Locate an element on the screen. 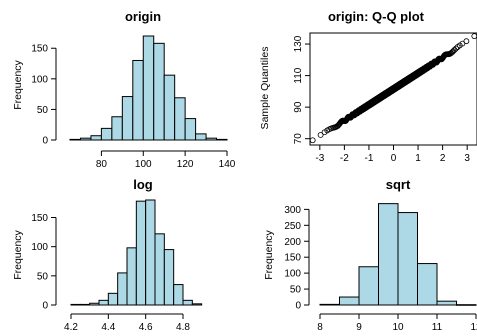 The width and height of the screenshot is (477, 336). x-tick-label: 4.4 is located at coordinates (108, 327).